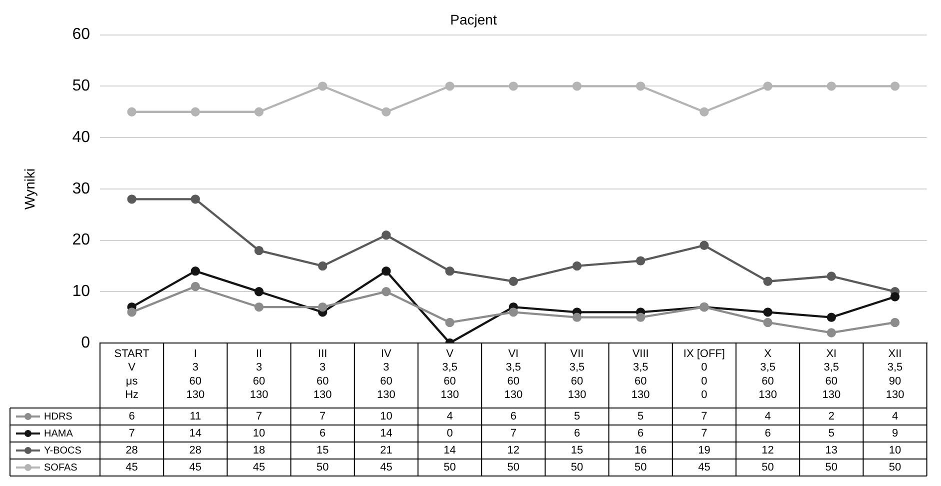  Describe the element at coordinates (704, 450) in the screenshot. I see `data-label: 19` at that location.